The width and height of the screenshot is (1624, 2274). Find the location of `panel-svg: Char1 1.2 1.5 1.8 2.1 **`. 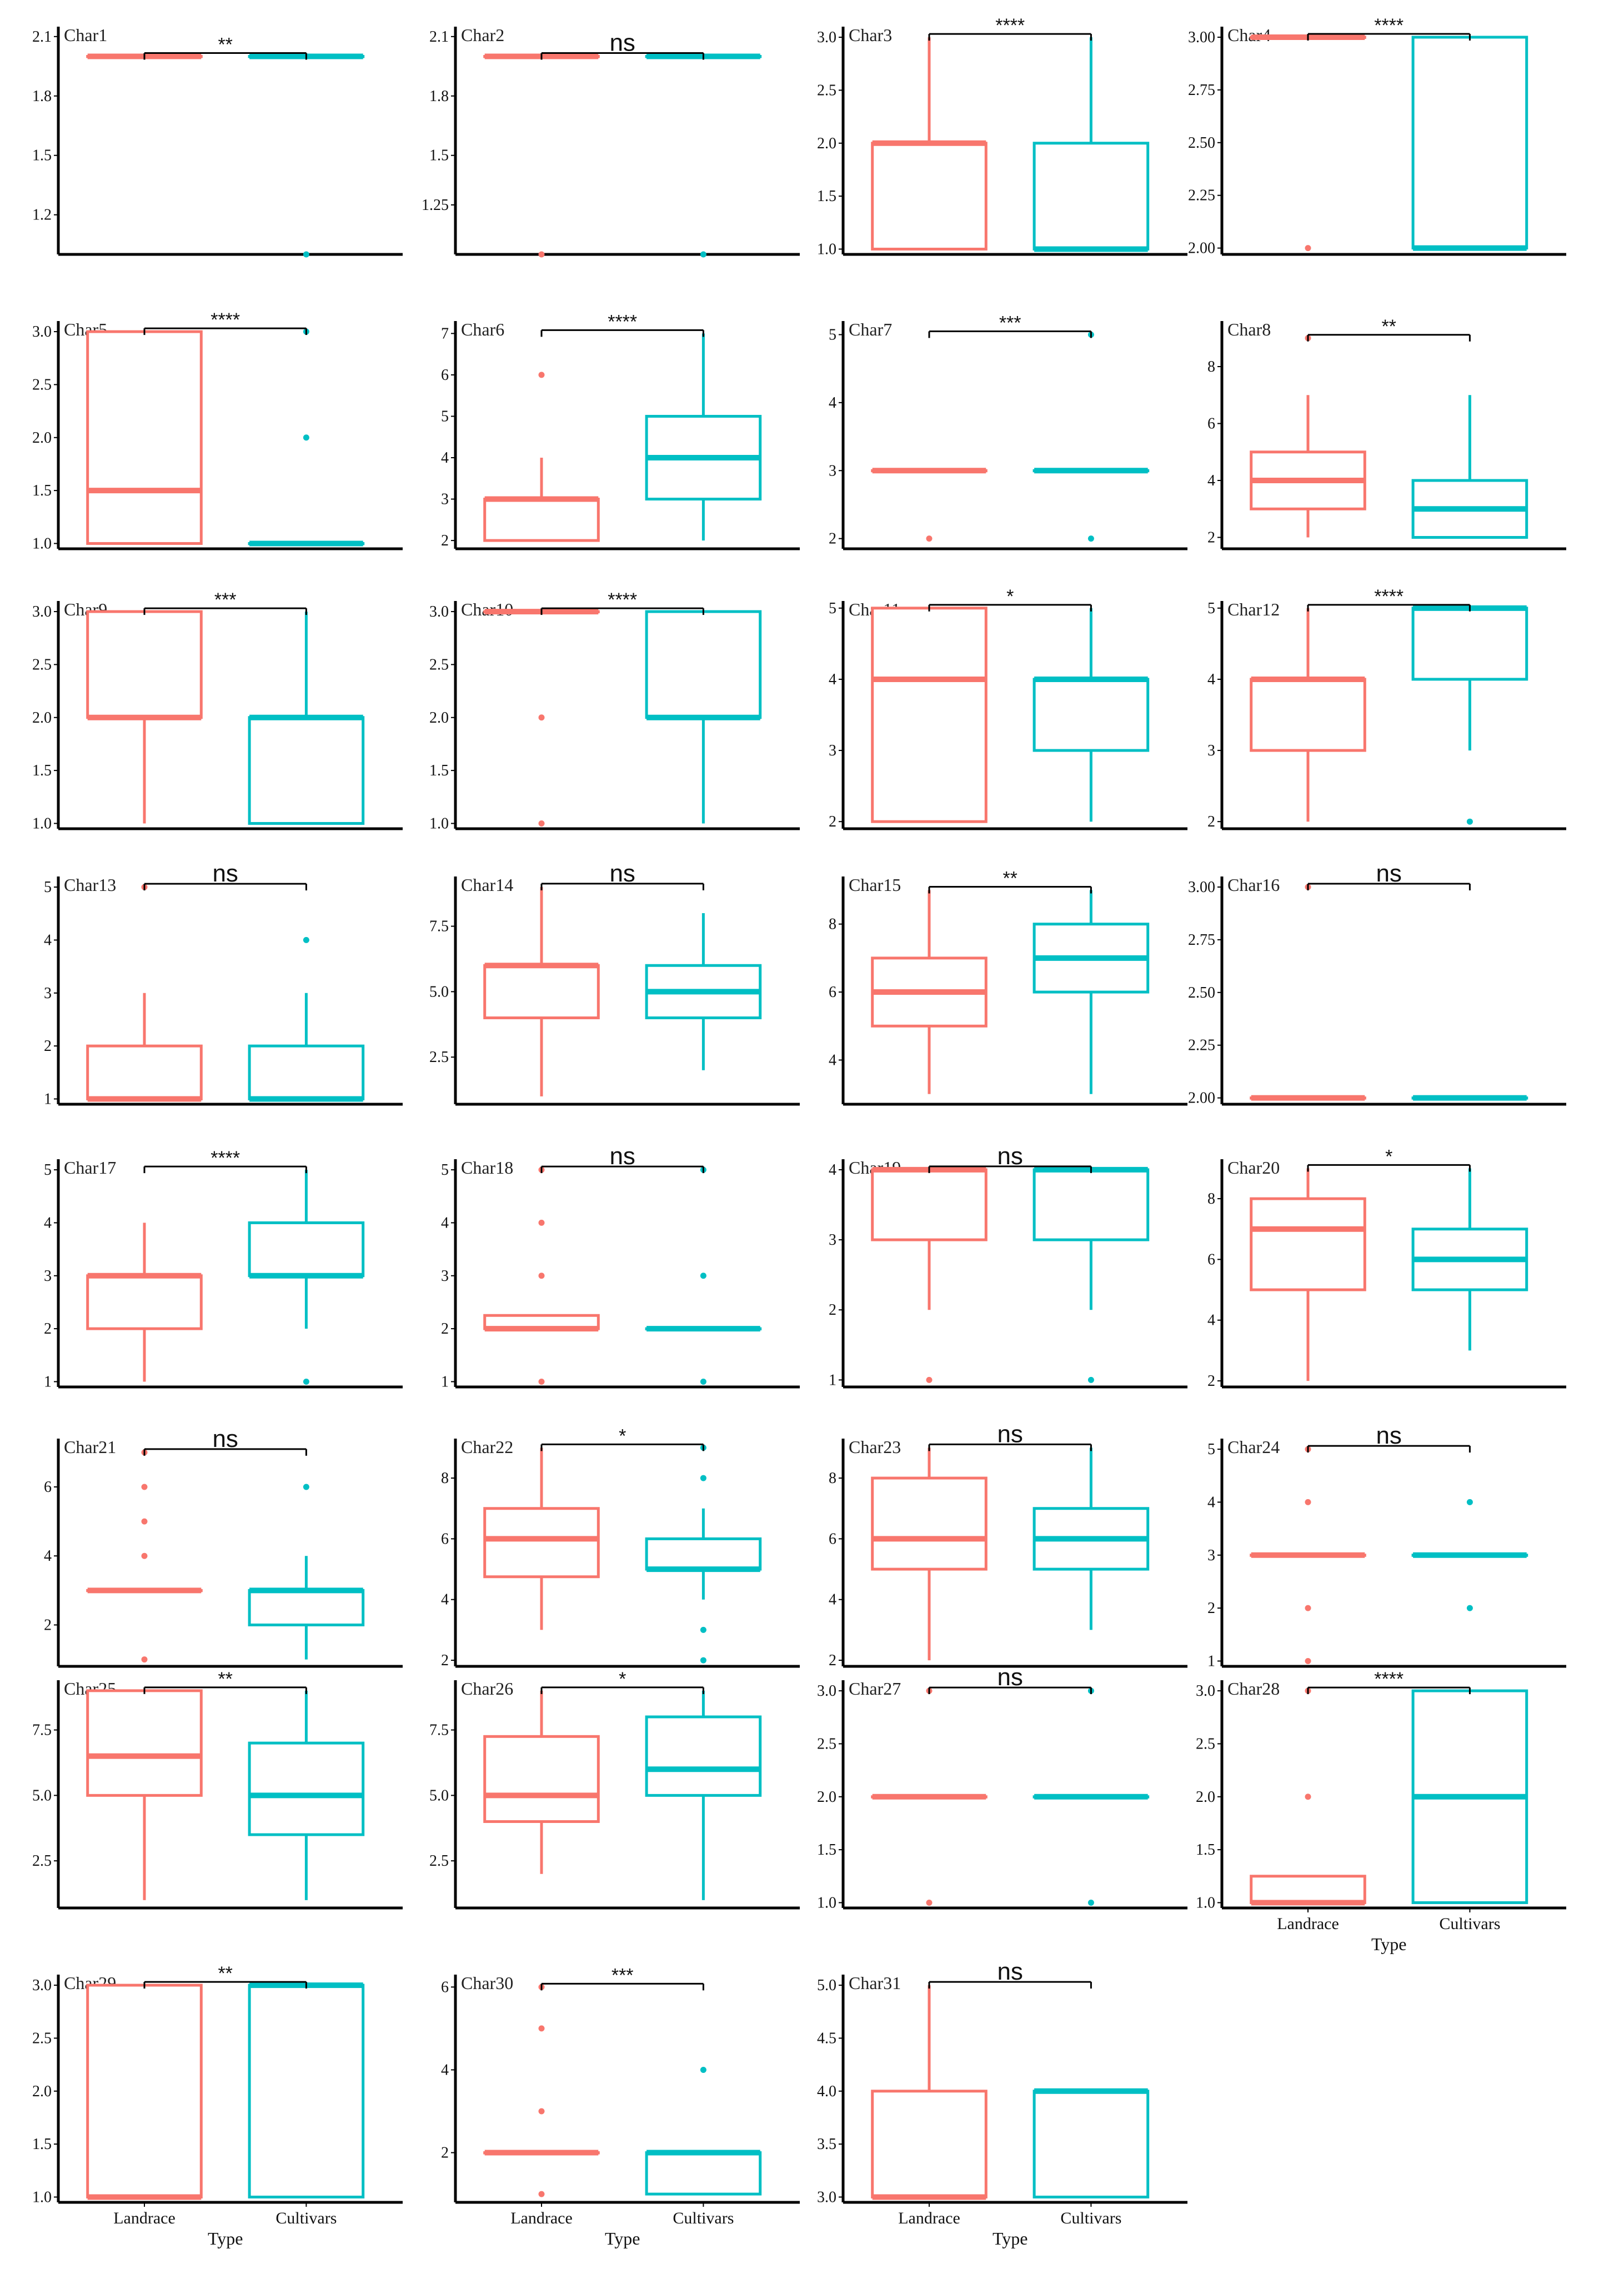

panel-svg: Char1 1.2 1.5 1.8 2.1 ** is located at coordinates (217, 141).